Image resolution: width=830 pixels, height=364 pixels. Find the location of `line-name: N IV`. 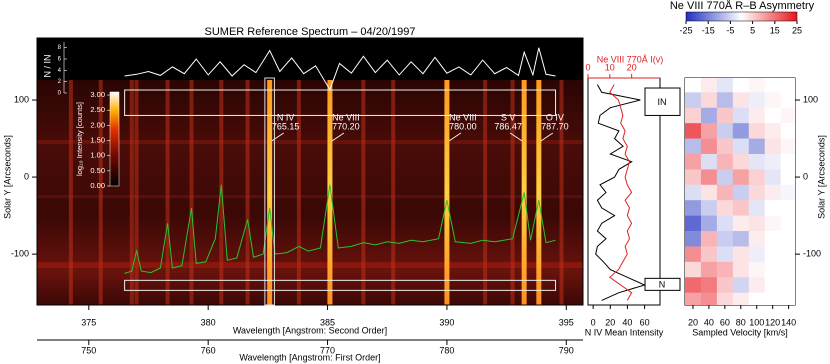

line-name: N IV is located at coordinates (286, 117).